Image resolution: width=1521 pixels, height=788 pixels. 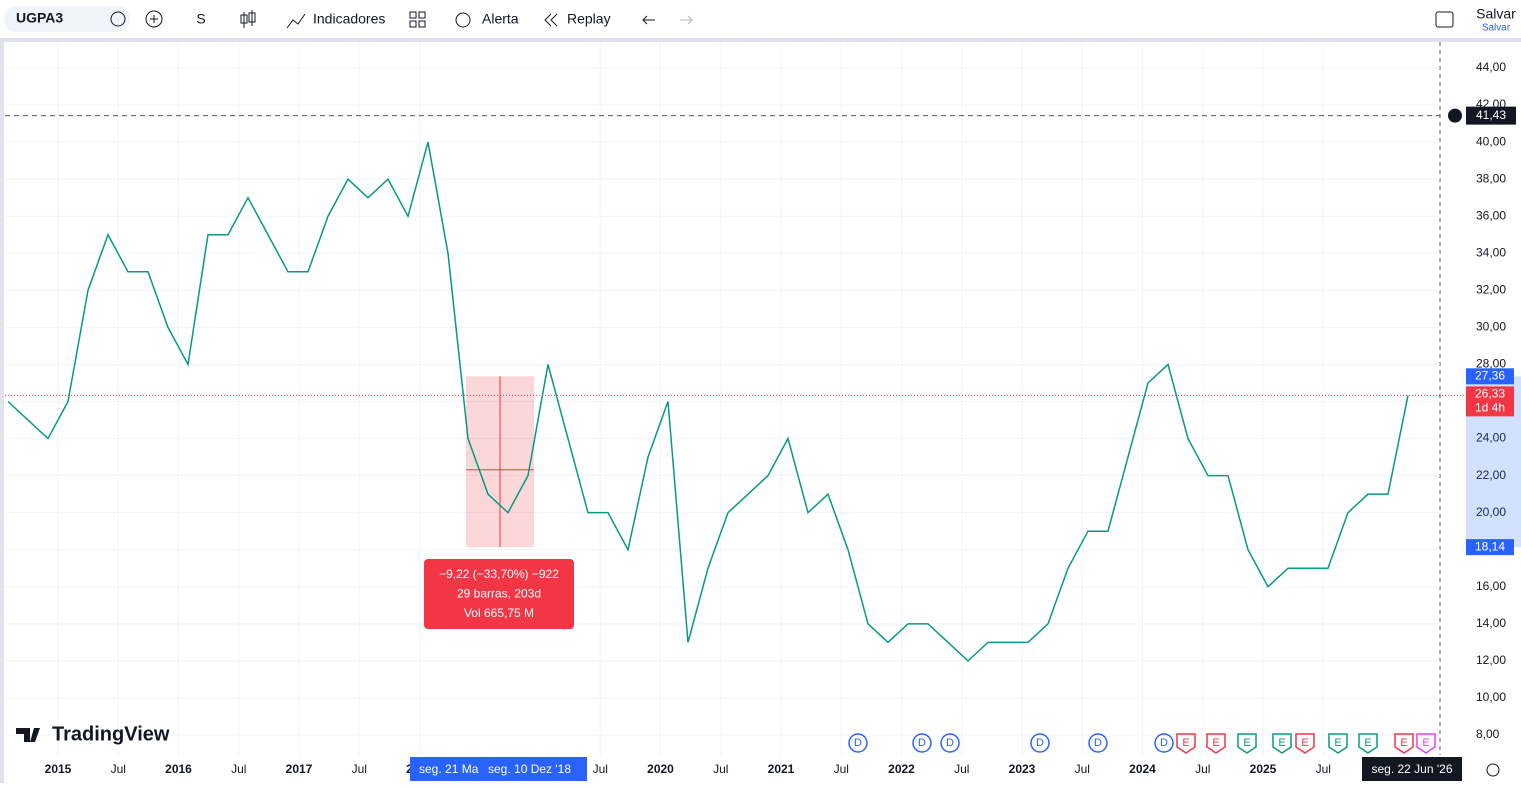 I want to click on symbol: UGPA3, so click(x=39, y=18).